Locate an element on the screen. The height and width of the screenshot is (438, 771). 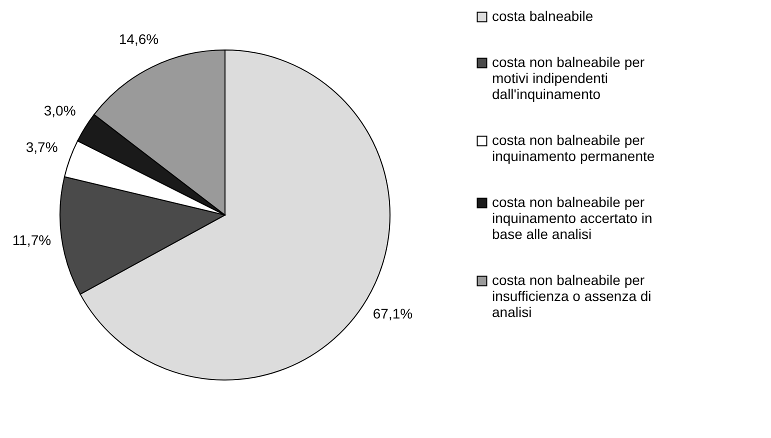
legend-label: costa balneabile is located at coordinates (543, 16).